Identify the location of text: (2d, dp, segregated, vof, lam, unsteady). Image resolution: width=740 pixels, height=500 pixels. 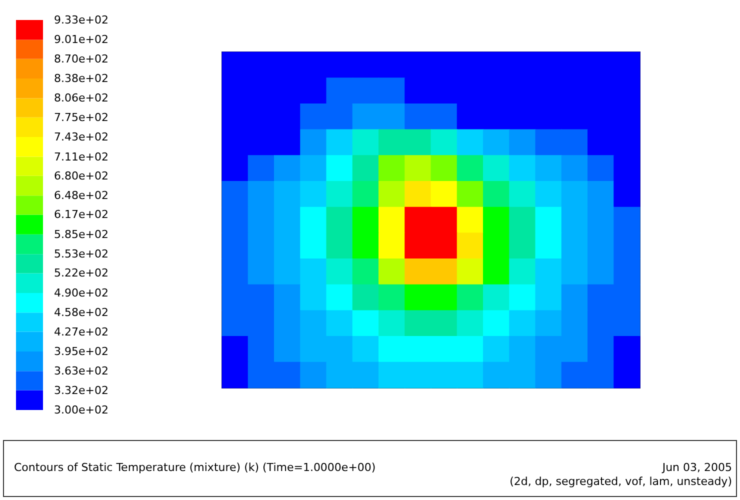
(621, 481).